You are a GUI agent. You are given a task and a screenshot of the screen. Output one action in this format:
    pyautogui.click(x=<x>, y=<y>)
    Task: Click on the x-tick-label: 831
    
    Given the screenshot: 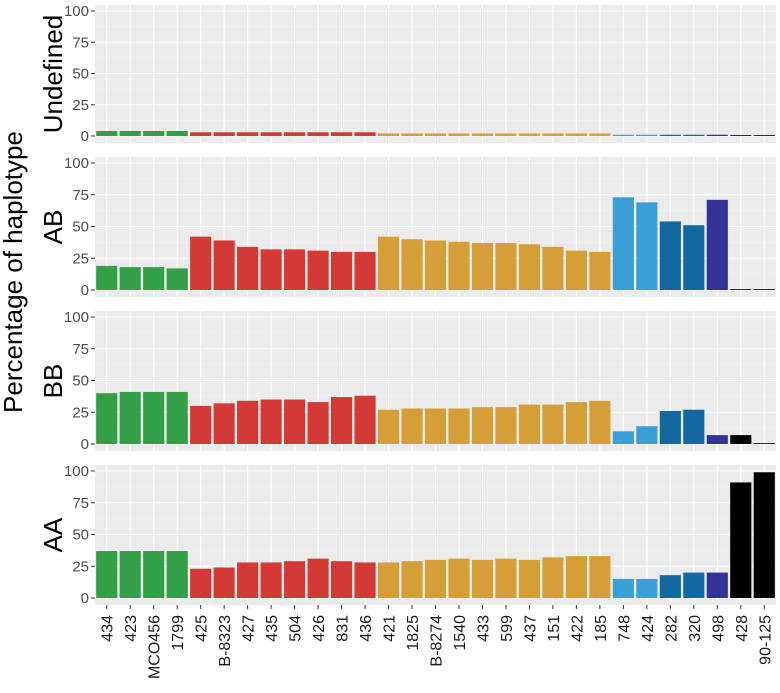 What is the action you would take?
    pyautogui.click(x=343, y=628)
    